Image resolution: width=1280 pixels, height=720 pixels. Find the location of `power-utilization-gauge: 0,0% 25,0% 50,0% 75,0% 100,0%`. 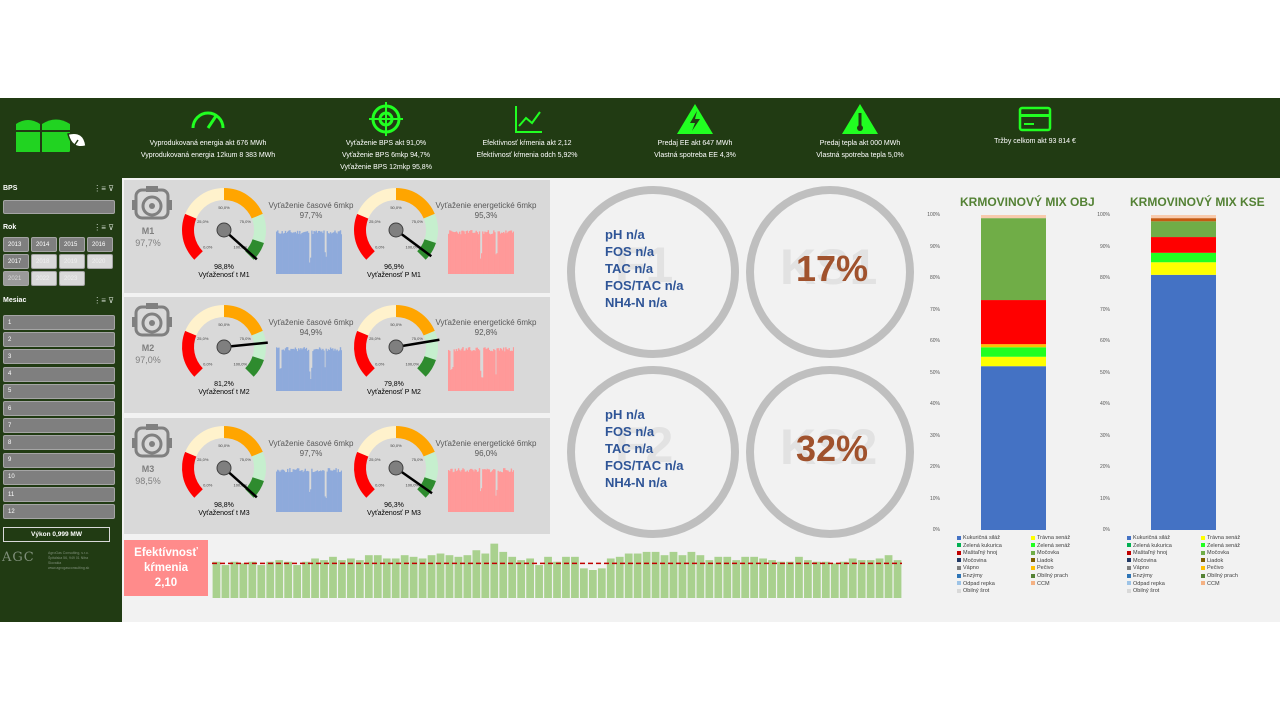

power-utilization-gauge: 0,0% 25,0% 50,0% 75,0% 100,0% is located at coordinates (396, 462).